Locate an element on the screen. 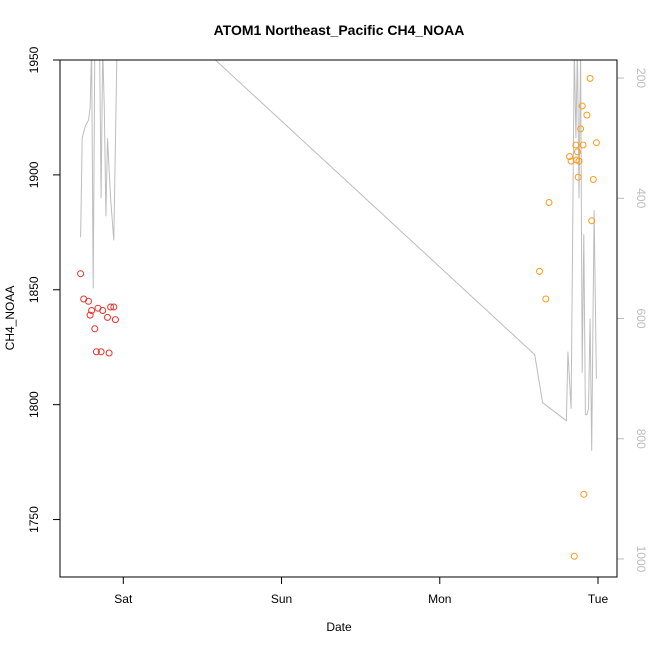 Image resolution: width=650 pixels, height=650 pixels. x-tick-label: Tue is located at coordinates (598, 599).